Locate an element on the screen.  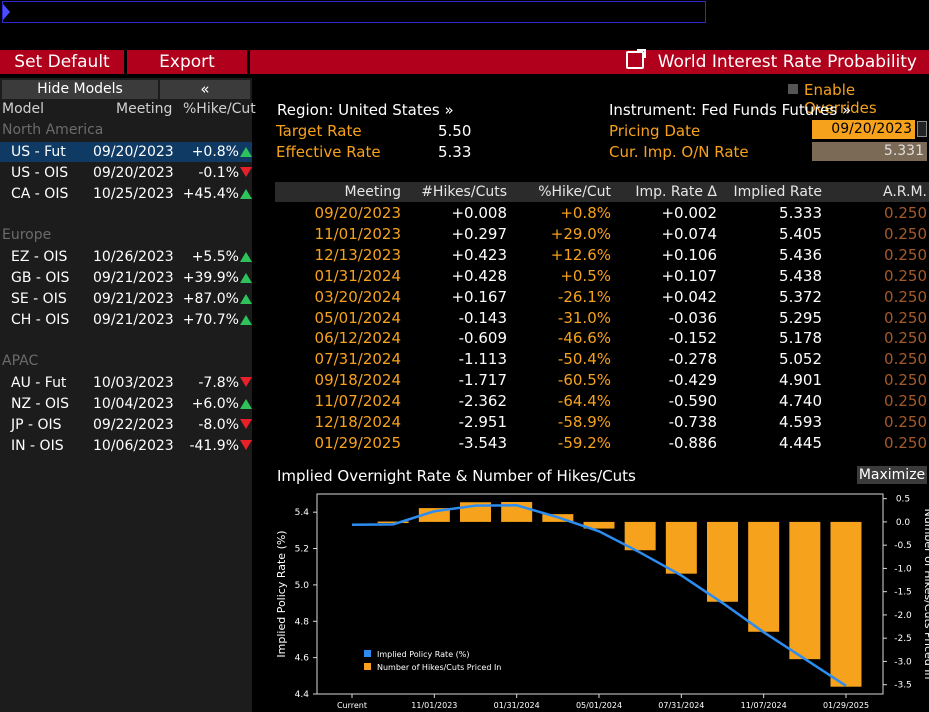
set-default-button: Set Default is located at coordinates (63, 62).